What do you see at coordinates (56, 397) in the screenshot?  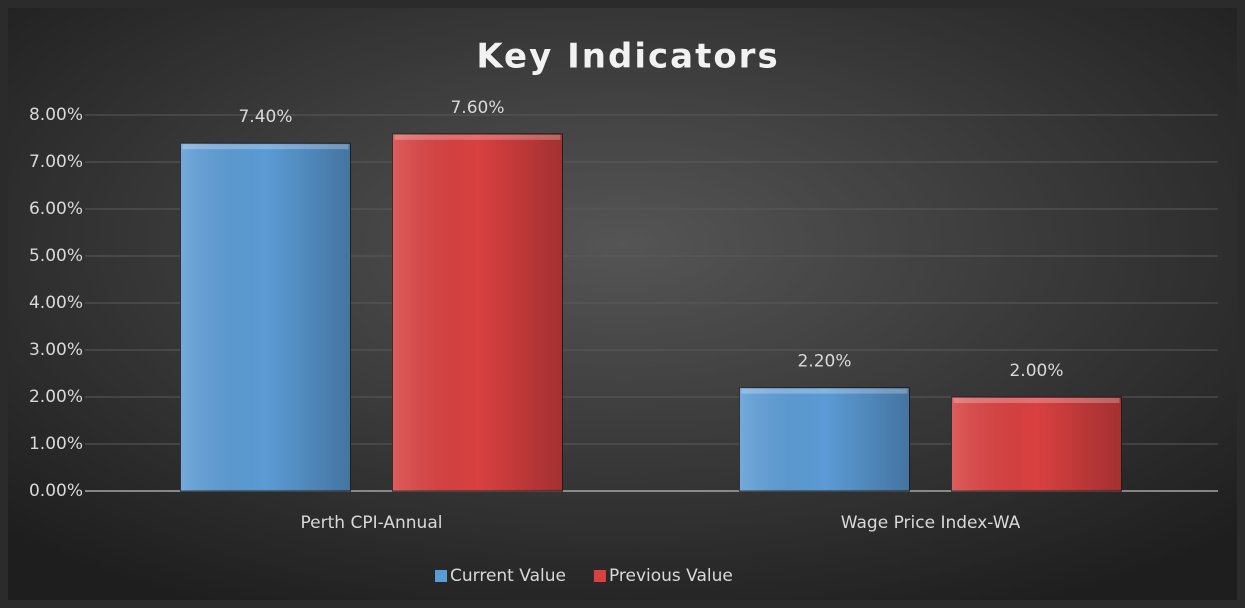 I see `y-tick-label: 2.00%` at bounding box center [56, 397].